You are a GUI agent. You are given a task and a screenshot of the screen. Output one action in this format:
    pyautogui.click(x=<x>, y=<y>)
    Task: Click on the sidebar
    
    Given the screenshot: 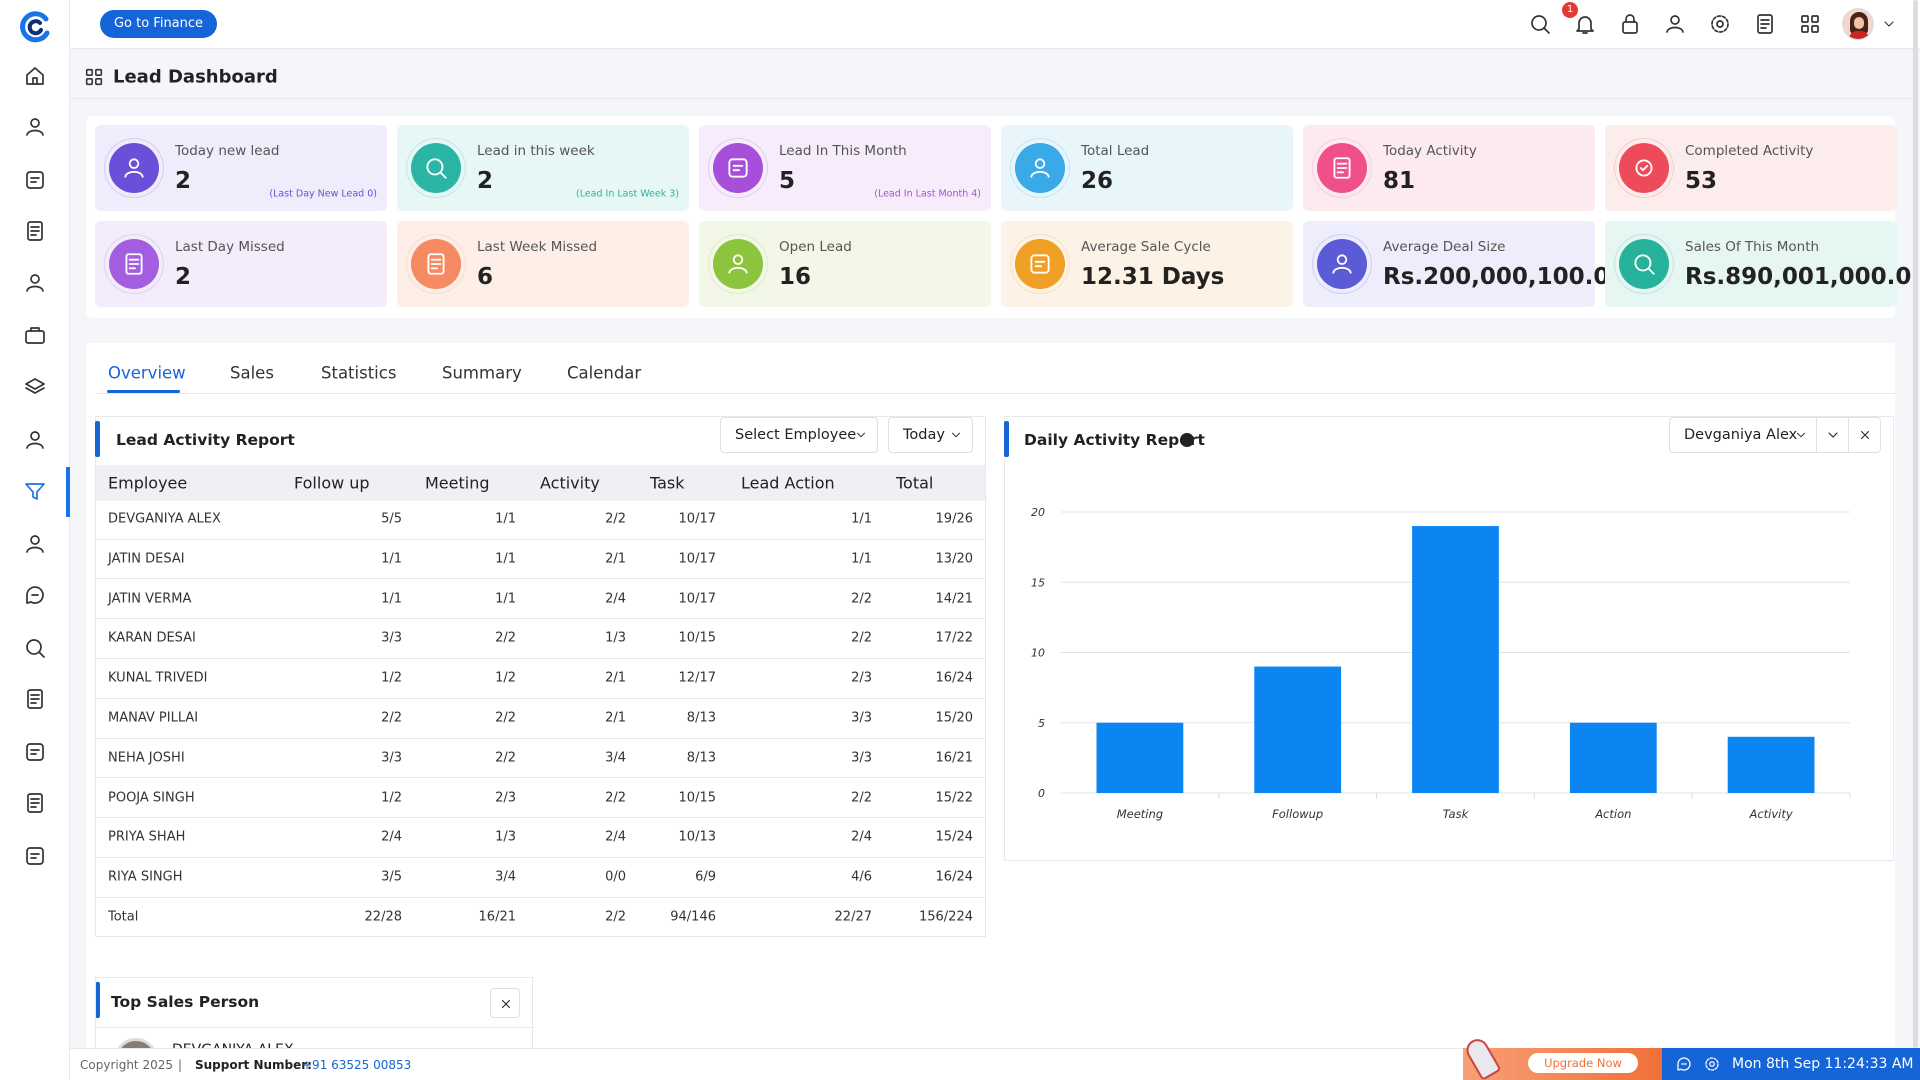 What is the action you would take?
    pyautogui.click(x=35, y=540)
    